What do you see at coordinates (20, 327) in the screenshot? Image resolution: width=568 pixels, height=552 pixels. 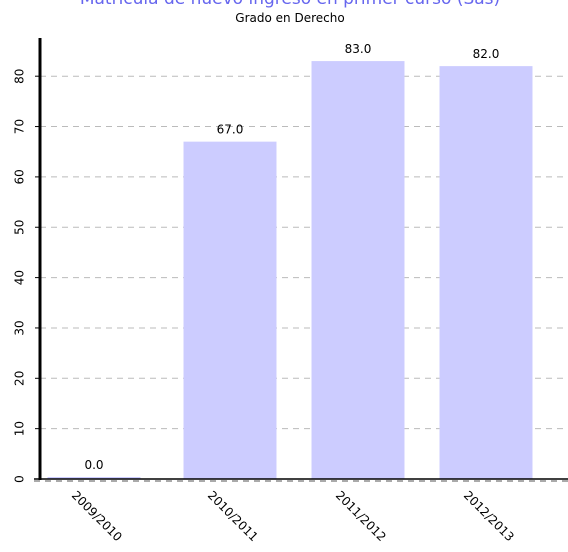 I see `y-tick-label: 30` at bounding box center [20, 327].